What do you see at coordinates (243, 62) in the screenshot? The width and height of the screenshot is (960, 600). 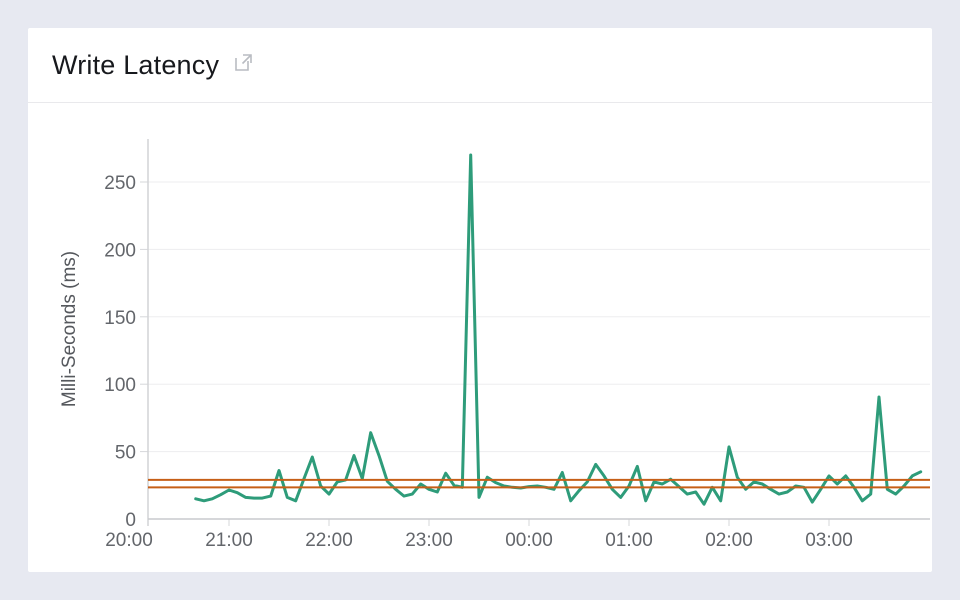 I see `external-link-icon` at bounding box center [243, 62].